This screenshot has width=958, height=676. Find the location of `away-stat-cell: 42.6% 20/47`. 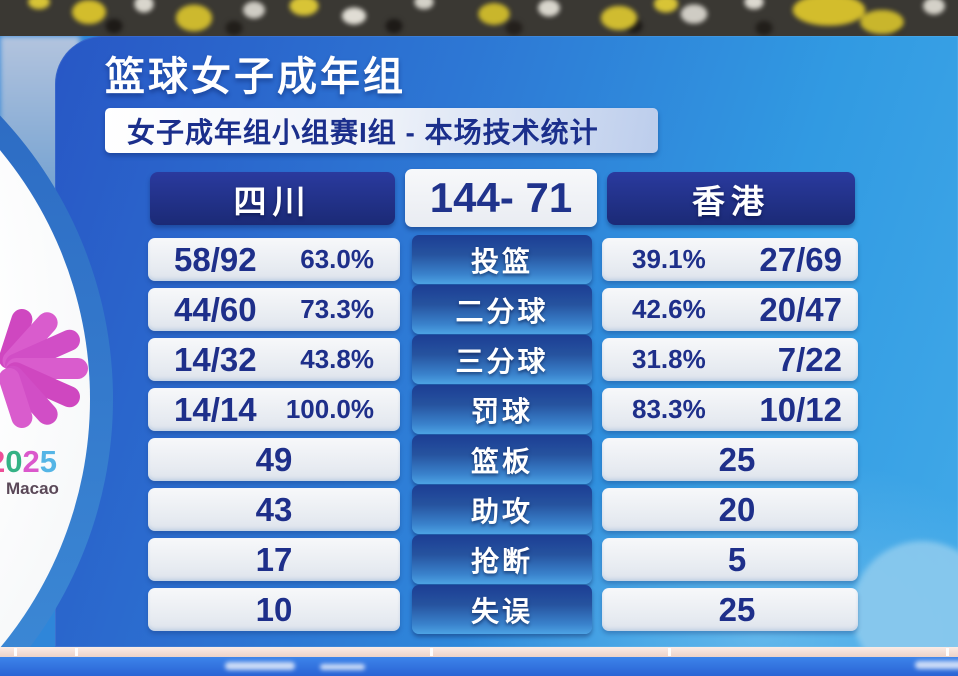

away-stat-cell: 42.6% 20/47 is located at coordinates (730, 309).